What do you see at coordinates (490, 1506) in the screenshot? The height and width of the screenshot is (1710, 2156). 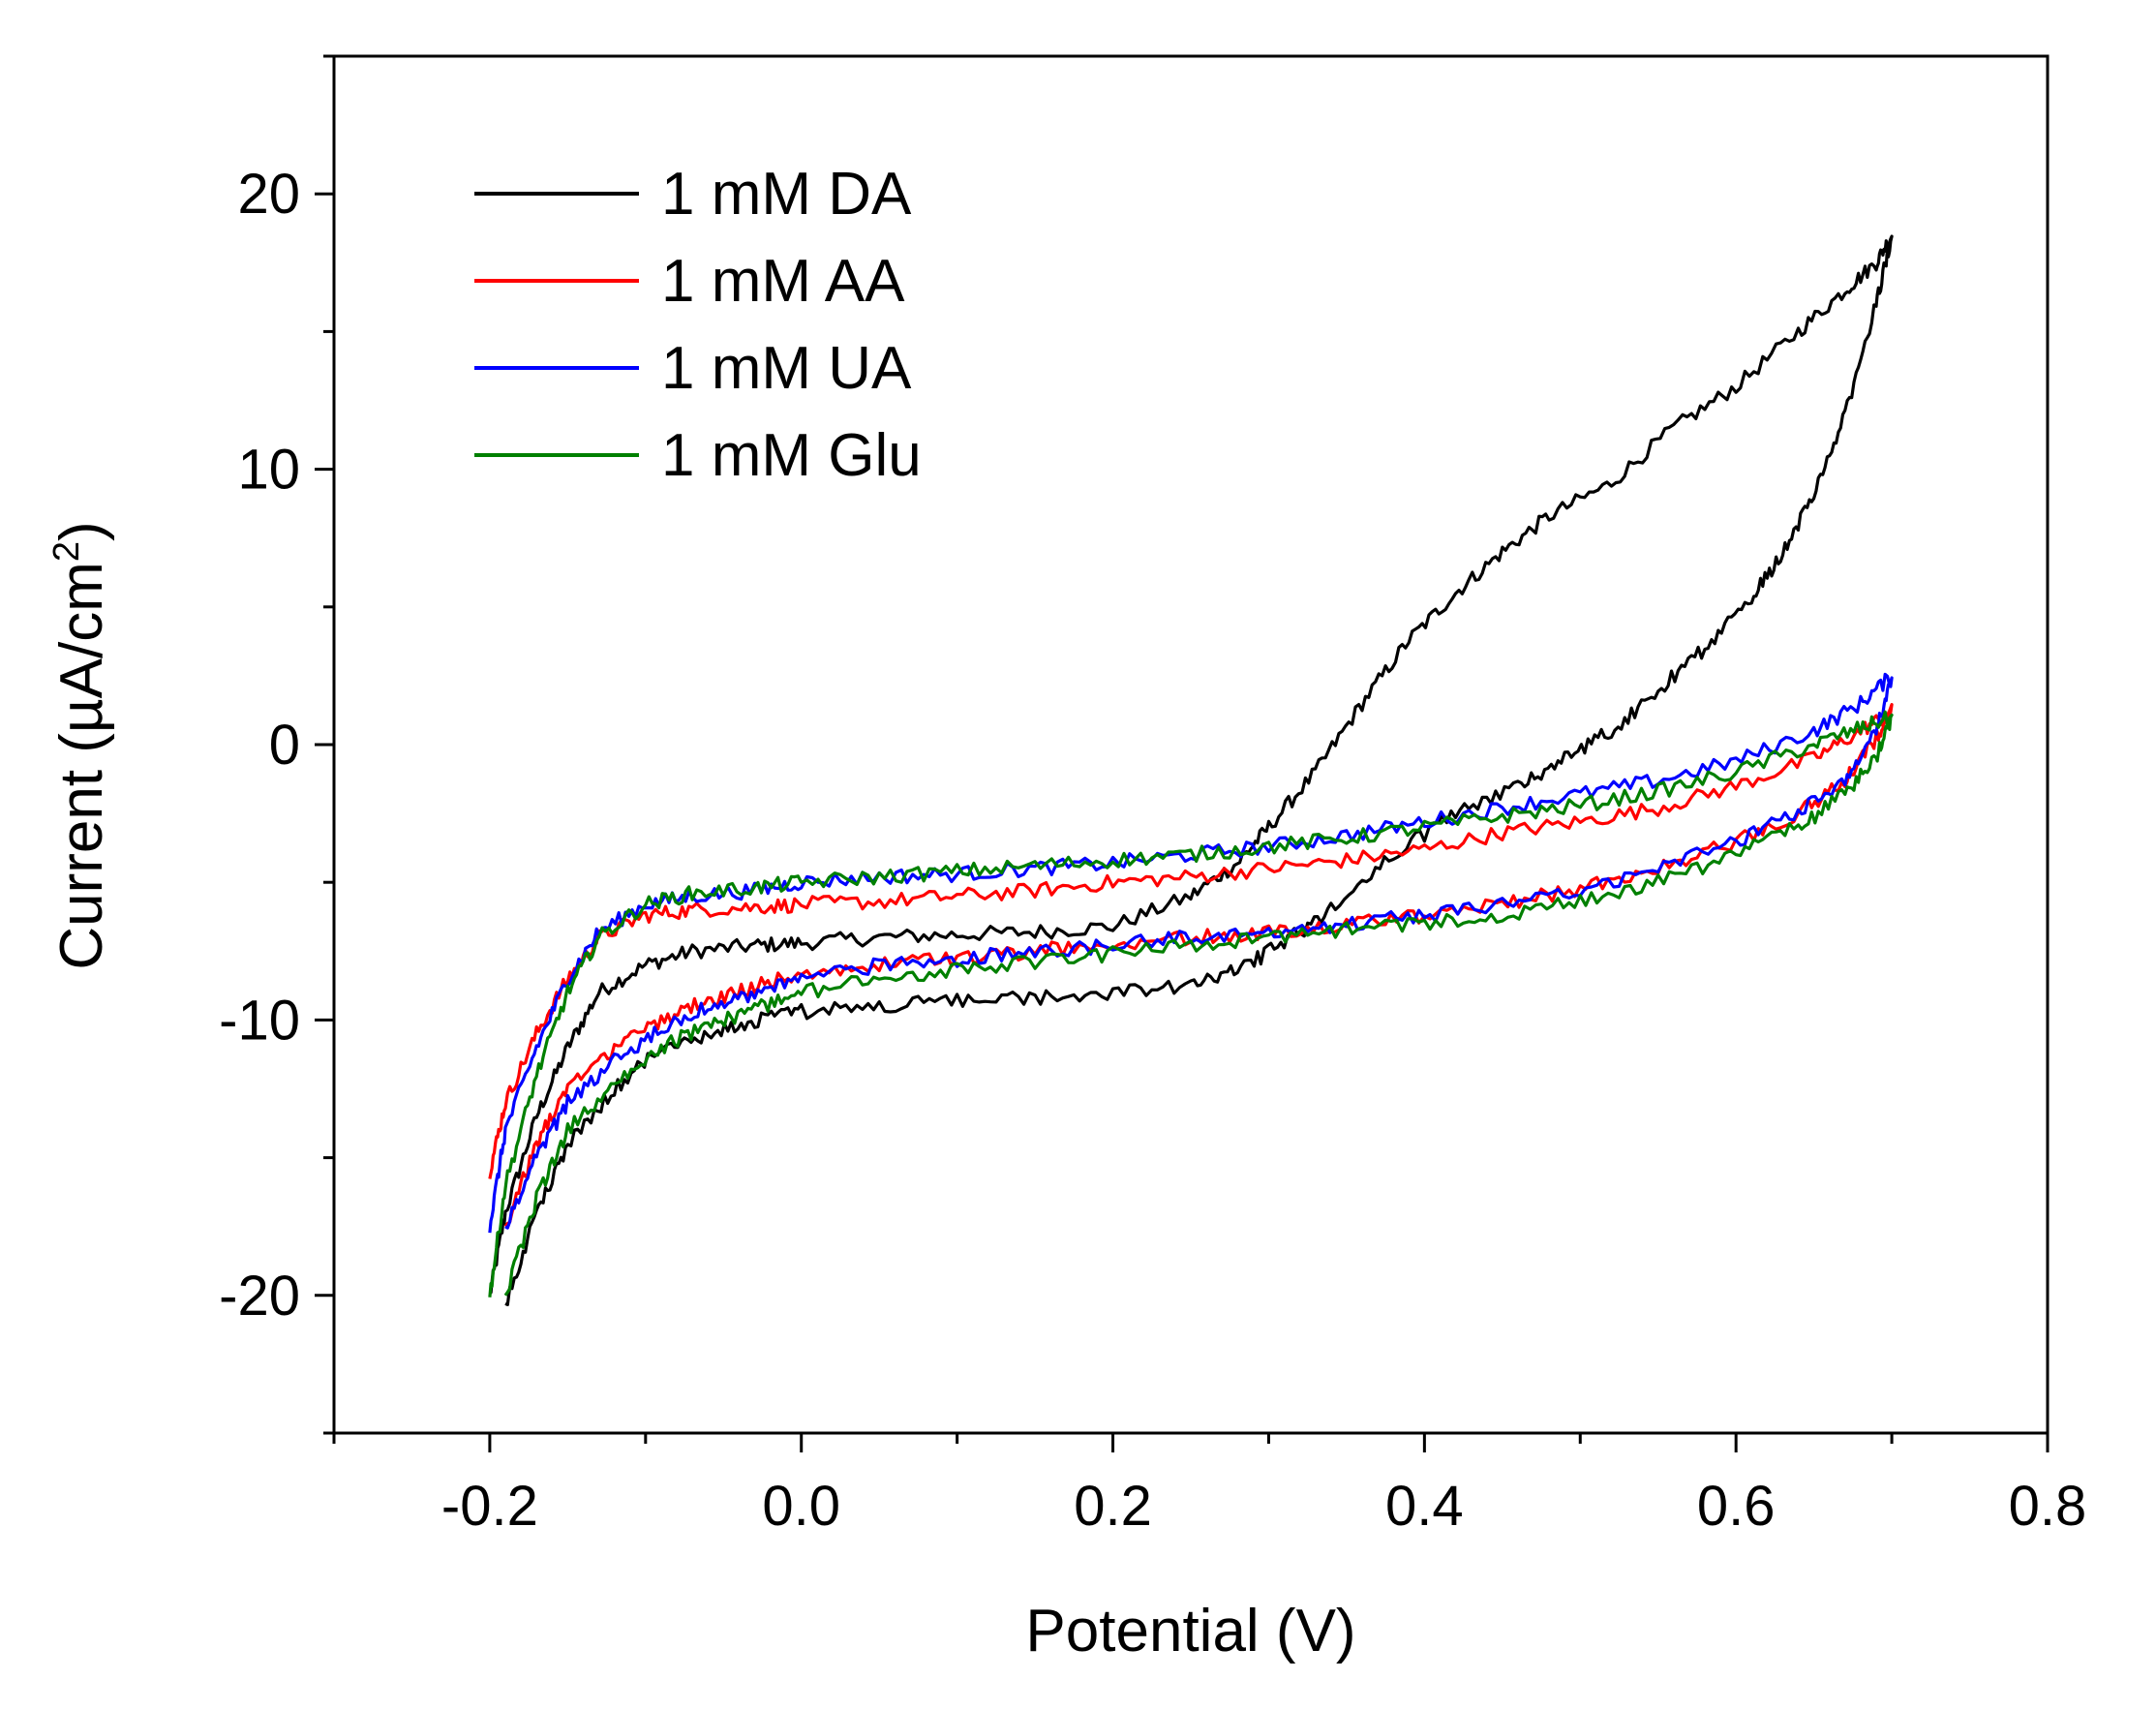 I see `x-tick-label: -0.2` at bounding box center [490, 1506].